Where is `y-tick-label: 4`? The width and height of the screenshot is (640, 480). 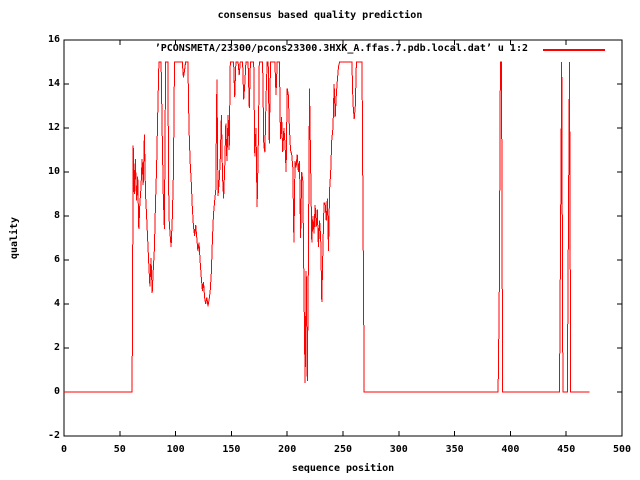
y-tick-label: 4 is located at coordinates (56, 303).